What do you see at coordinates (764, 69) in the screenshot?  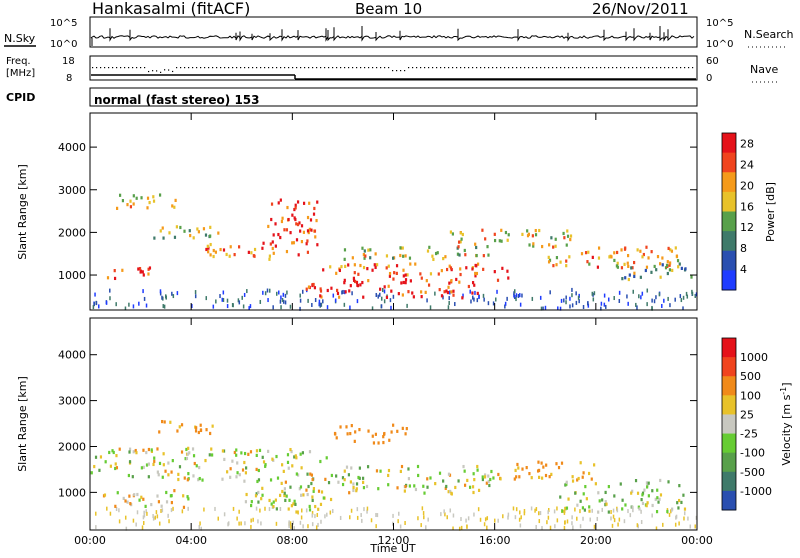 I see `nave-label: Nave` at bounding box center [764, 69].